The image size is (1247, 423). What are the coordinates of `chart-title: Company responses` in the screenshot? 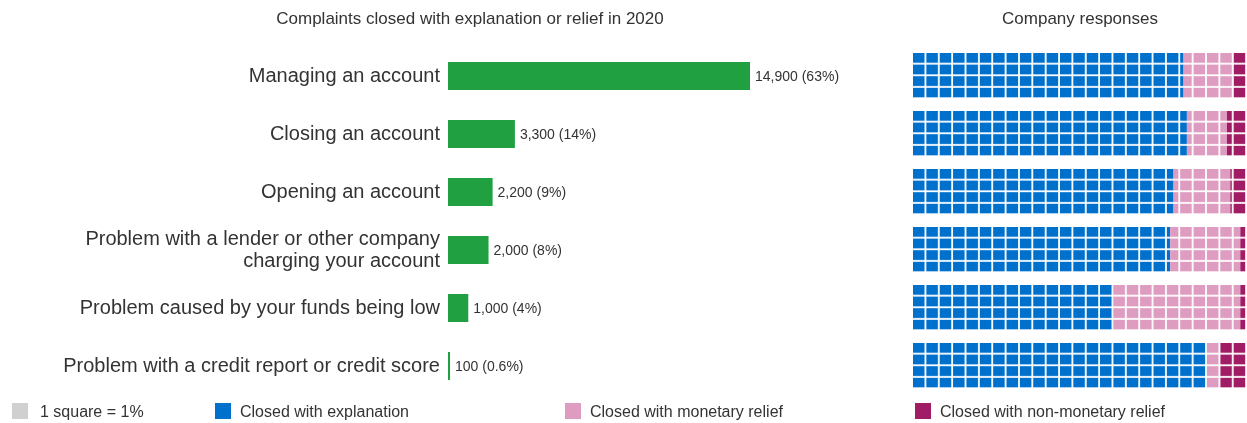 It's located at (1080, 18).